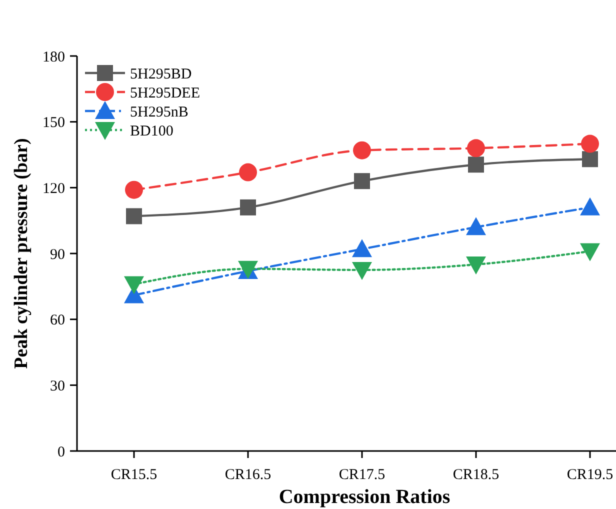  I want to click on legend-label: BD100, so click(152, 131).